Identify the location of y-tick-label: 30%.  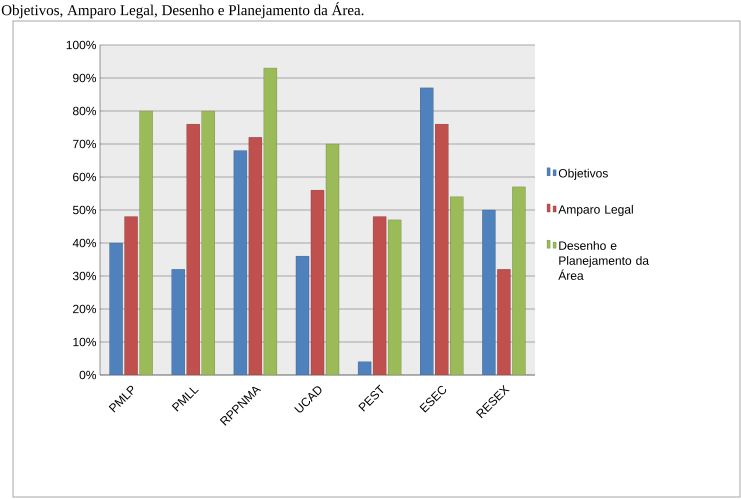
(84, 276).